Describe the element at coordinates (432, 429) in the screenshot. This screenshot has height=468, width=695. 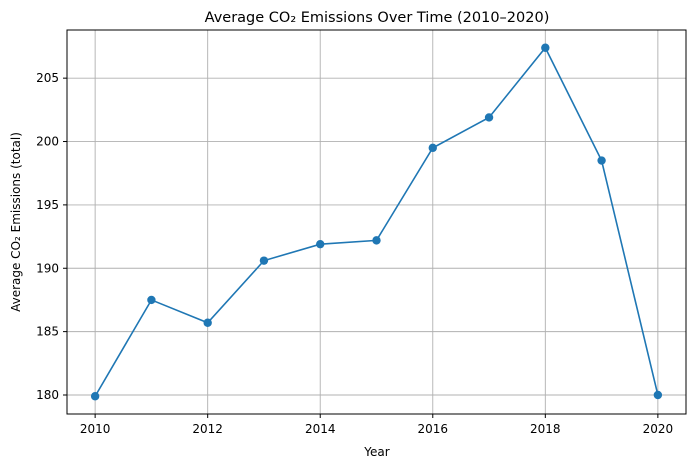
I see `x-tick-label: 2016` at that location.